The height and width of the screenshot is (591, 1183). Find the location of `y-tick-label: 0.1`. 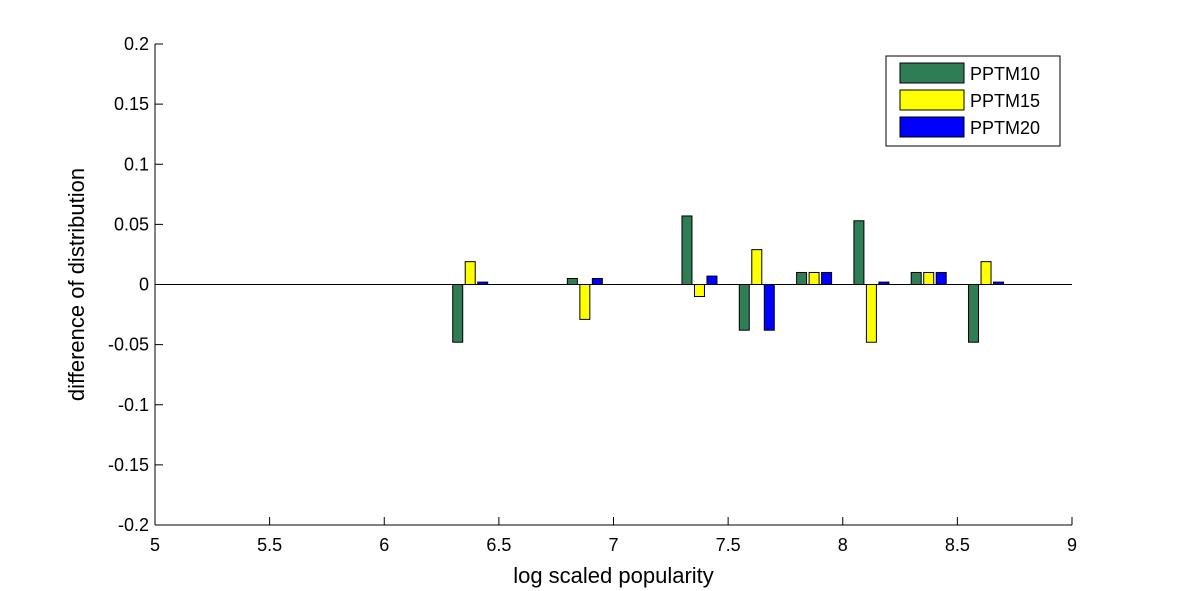

y-tick-label: 0.1 is located at coordinates (136, 164).